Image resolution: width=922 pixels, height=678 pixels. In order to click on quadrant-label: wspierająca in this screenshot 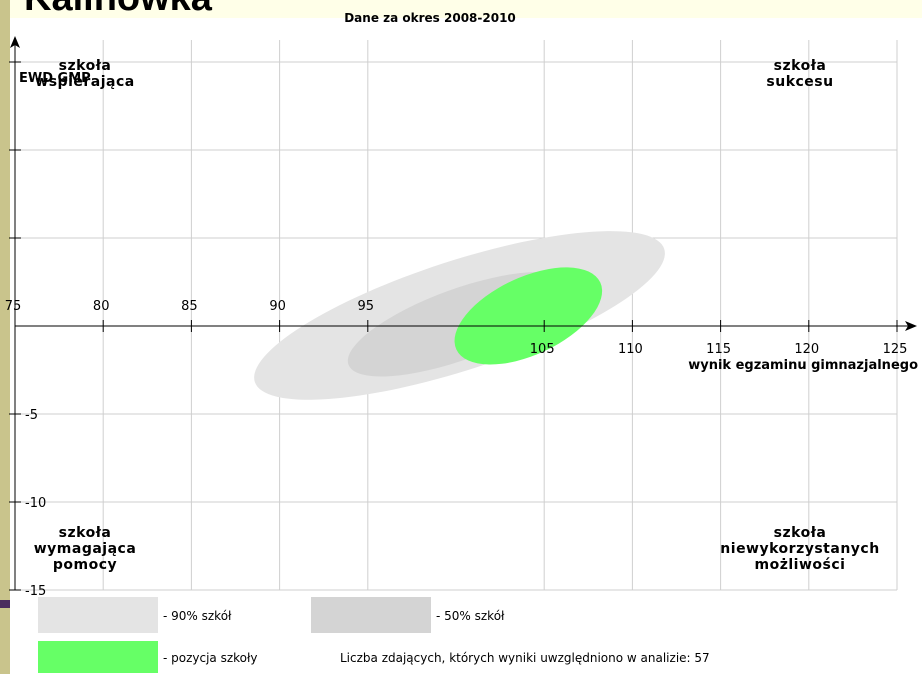, I will do `click(84, 82)`.